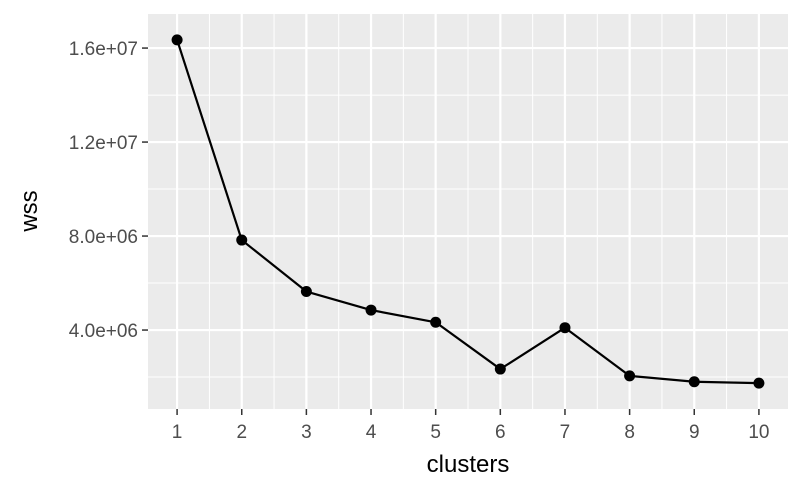 The image size is (800, 494). Describe the element at coordinates (177, 432) in the screenshot. I see `x-tick-label: 1` at that location.